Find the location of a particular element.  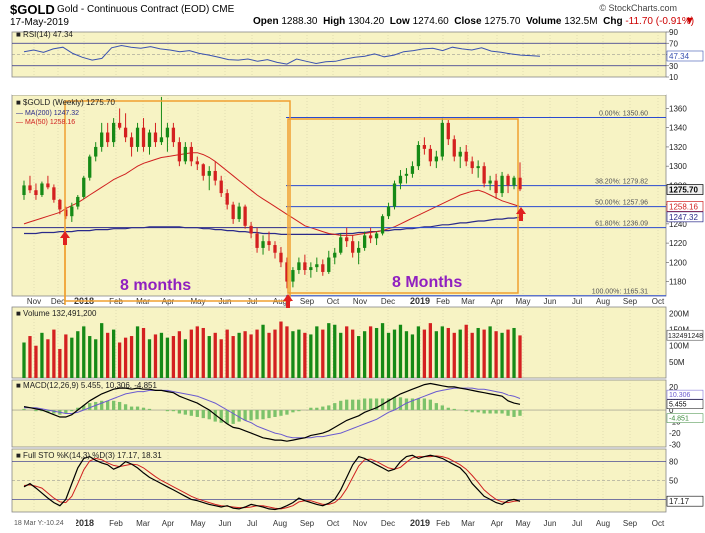

x-label-bottom: Sep is located at coordinates (630, 523).